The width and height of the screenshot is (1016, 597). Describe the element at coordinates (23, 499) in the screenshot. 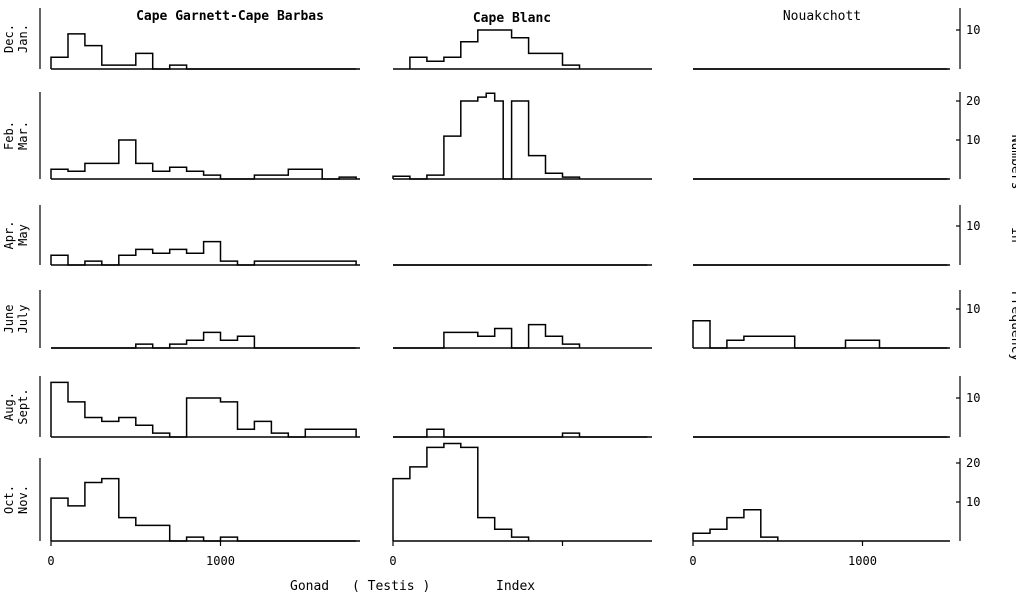

I see `row-label-line: Nov.` at that location.